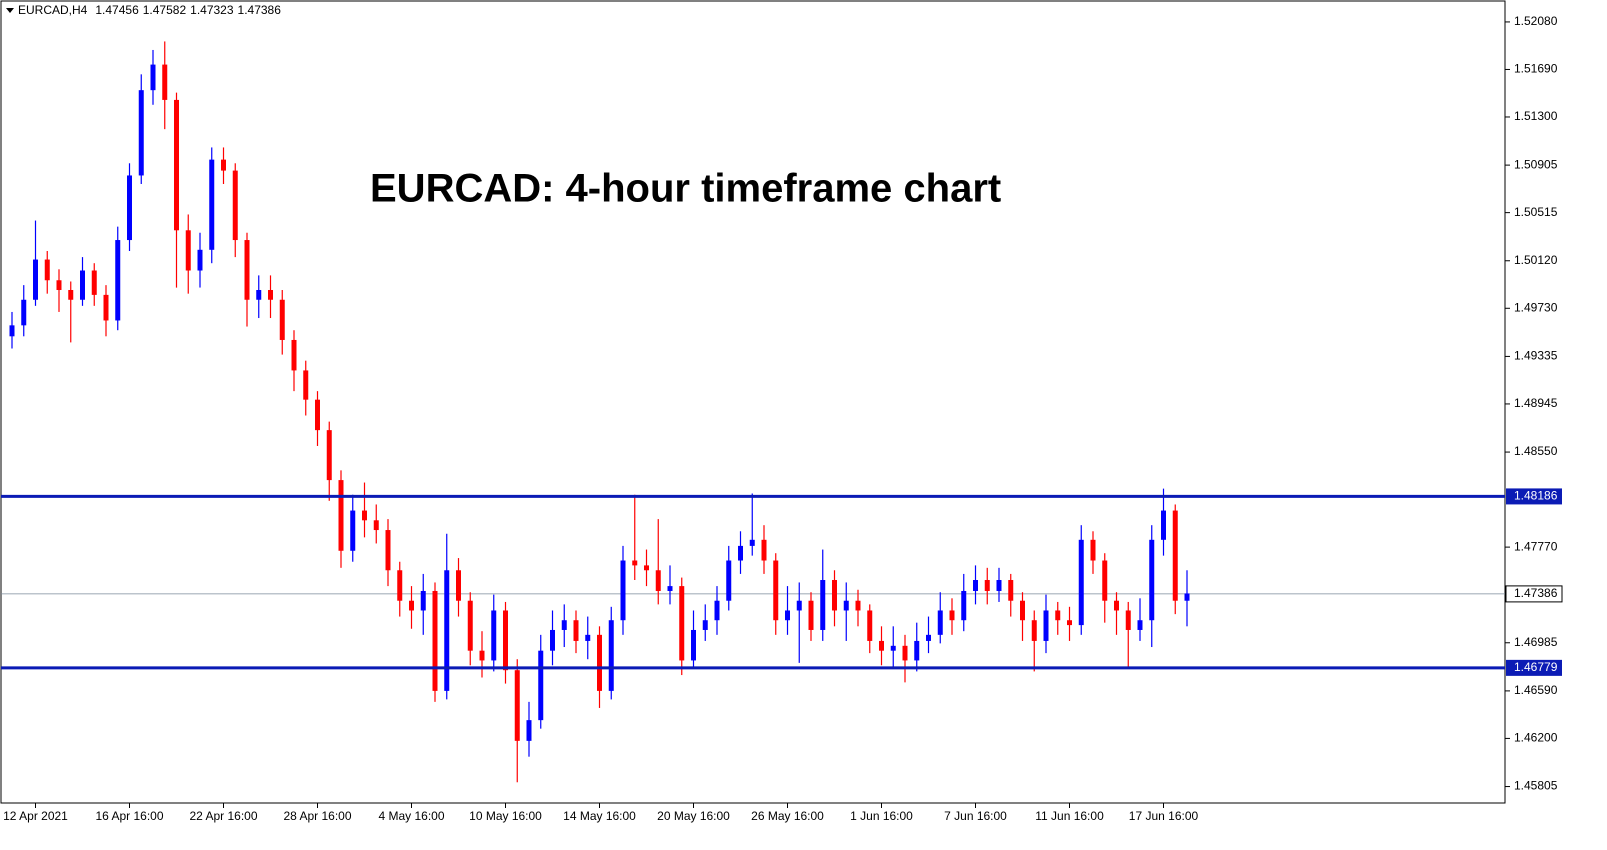  Describe the element at coordinates (129, 816) in the screenshot. I see `x-tick-label: 16 Apr 16:00` at that location.